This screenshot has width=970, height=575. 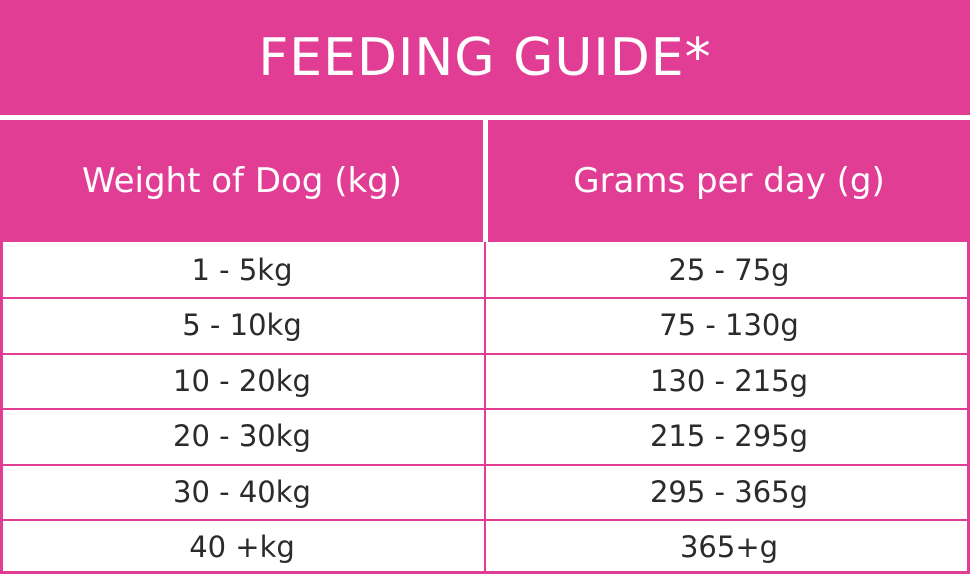 I want to click on table-border-bottom, so click(x=485, y=572).